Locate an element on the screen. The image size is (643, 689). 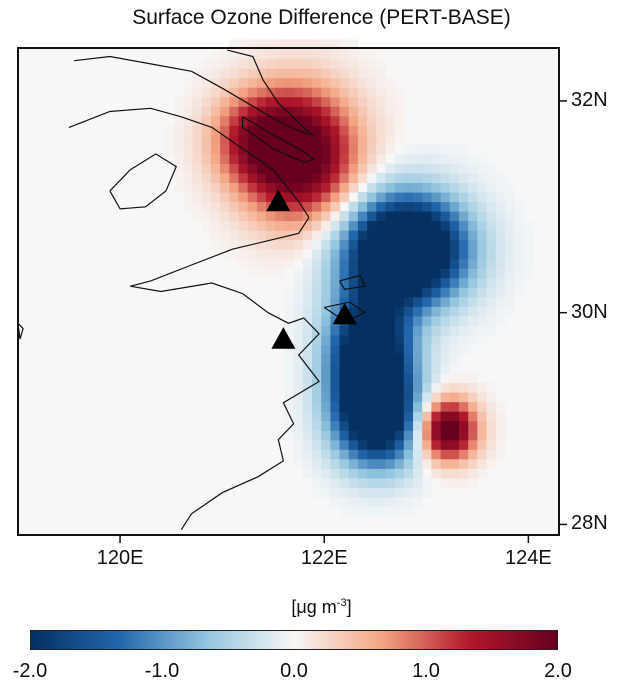
jiangsu-coast is located at coordinates (271, 93).